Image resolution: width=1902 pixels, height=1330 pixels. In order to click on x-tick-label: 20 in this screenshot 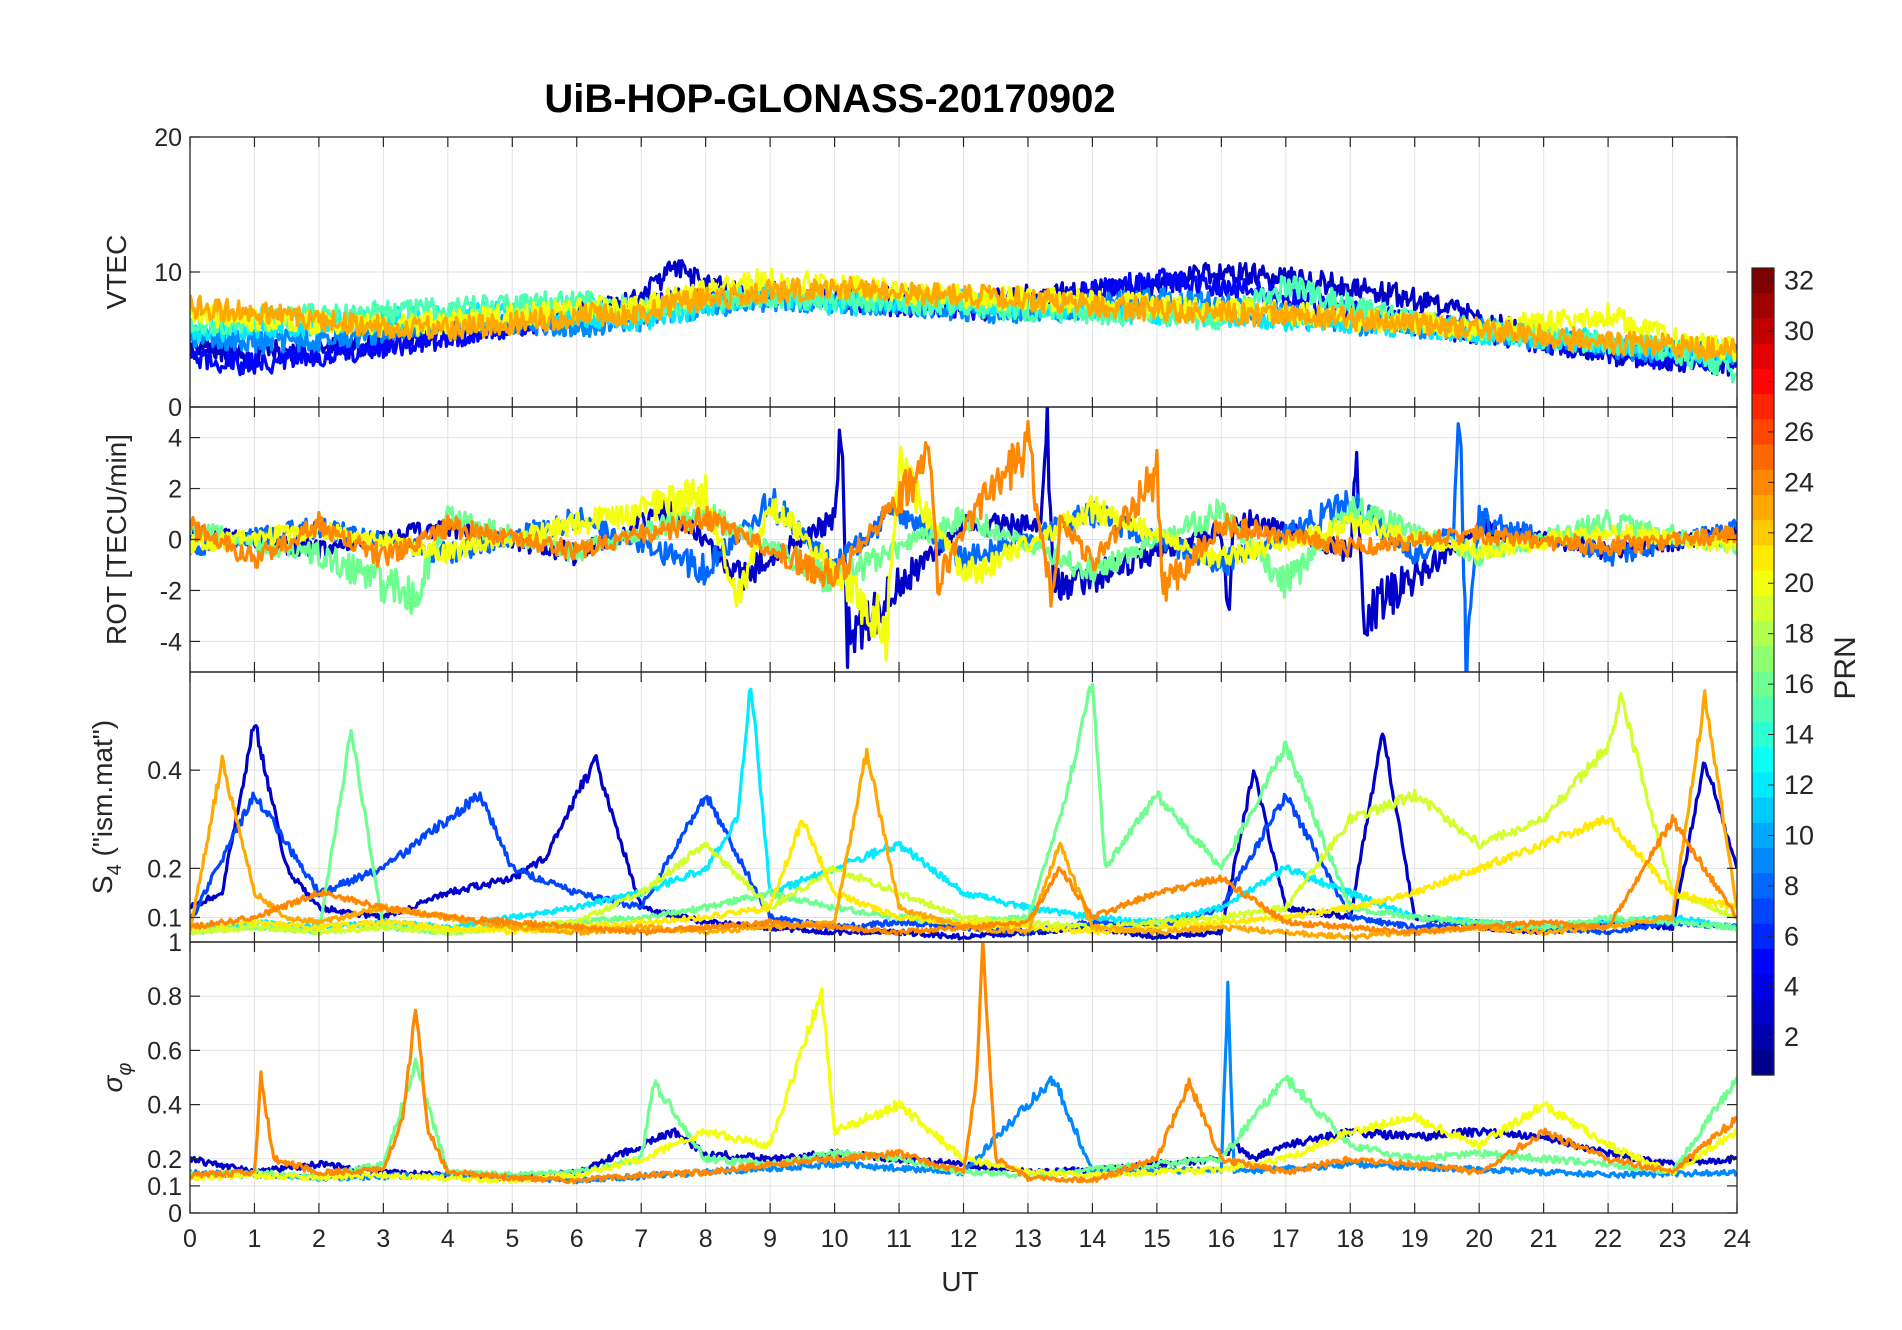, I will do `click(1479, 1239)`.